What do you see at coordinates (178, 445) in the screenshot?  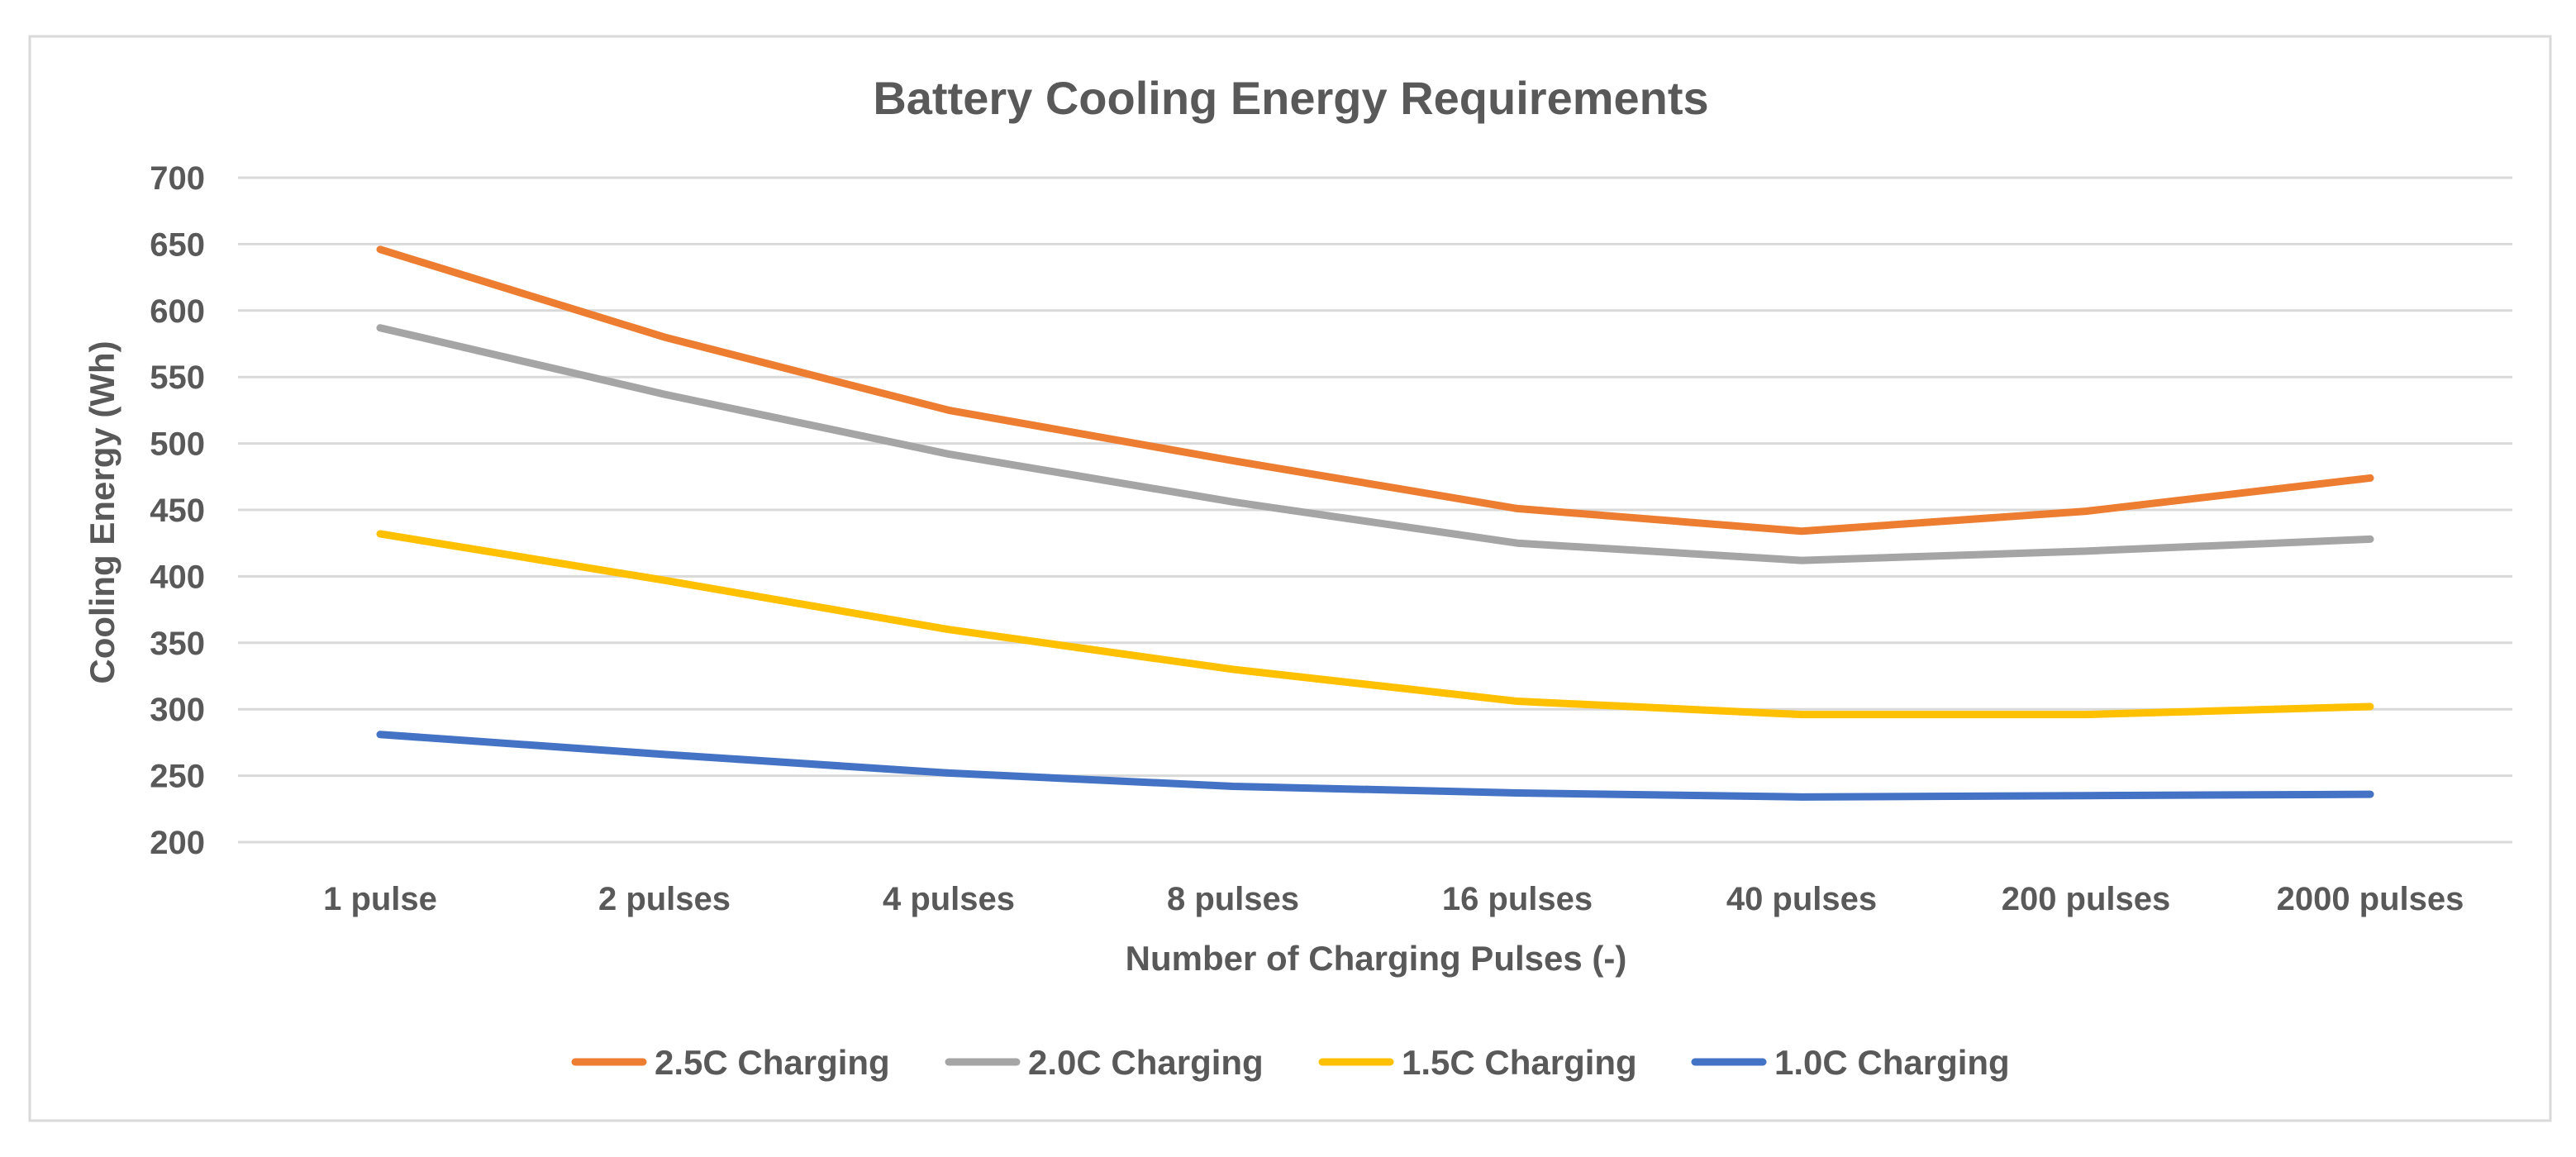 I see `y-tick-label: 500` at bounding box center [178, 445].